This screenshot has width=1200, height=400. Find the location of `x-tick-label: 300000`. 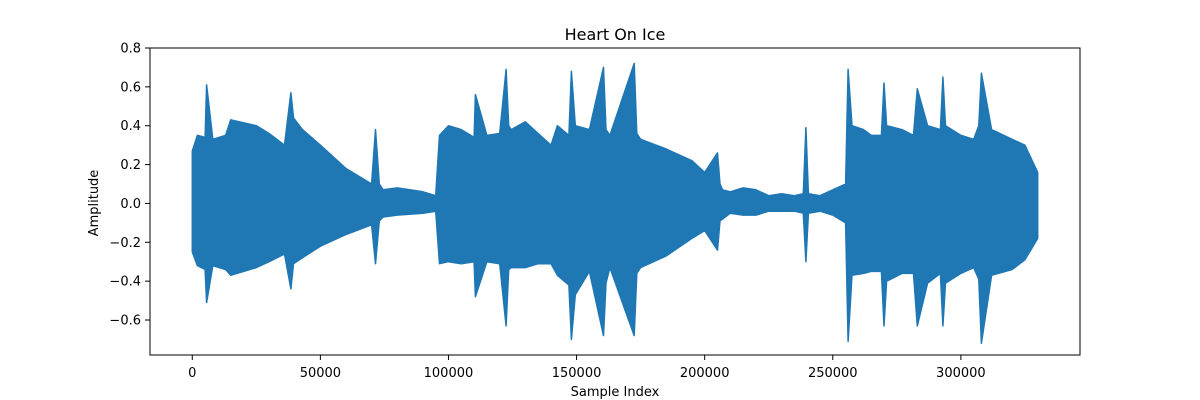

x-tick-label: 300000 is located at coordinates (961, 373).